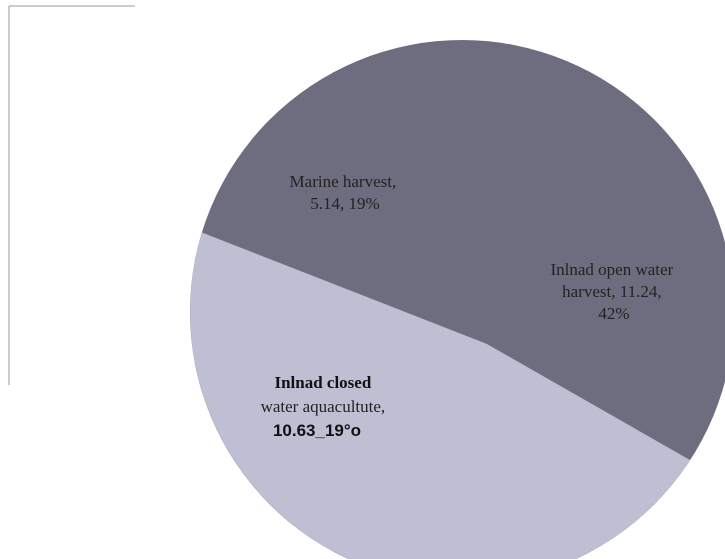 The image size is (725, 559). What do you see at coordinates (612, 269) in the screenshot?
I see `slice-label-open-line-1: Inlnad open water` at bounding box center [612, 269].